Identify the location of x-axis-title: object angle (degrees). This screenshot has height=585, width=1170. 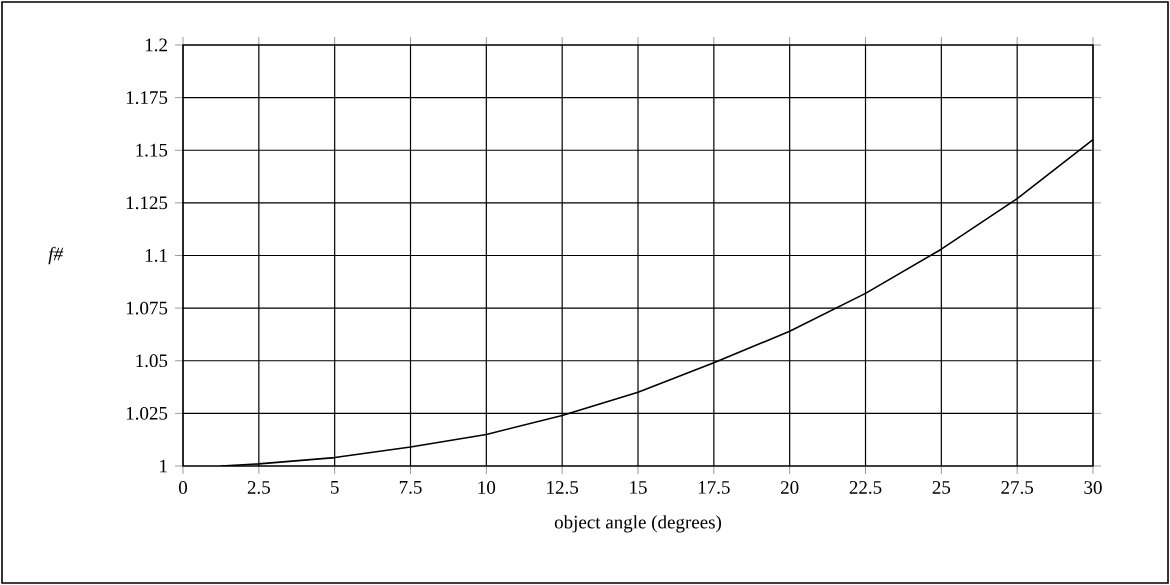
(638, 524).